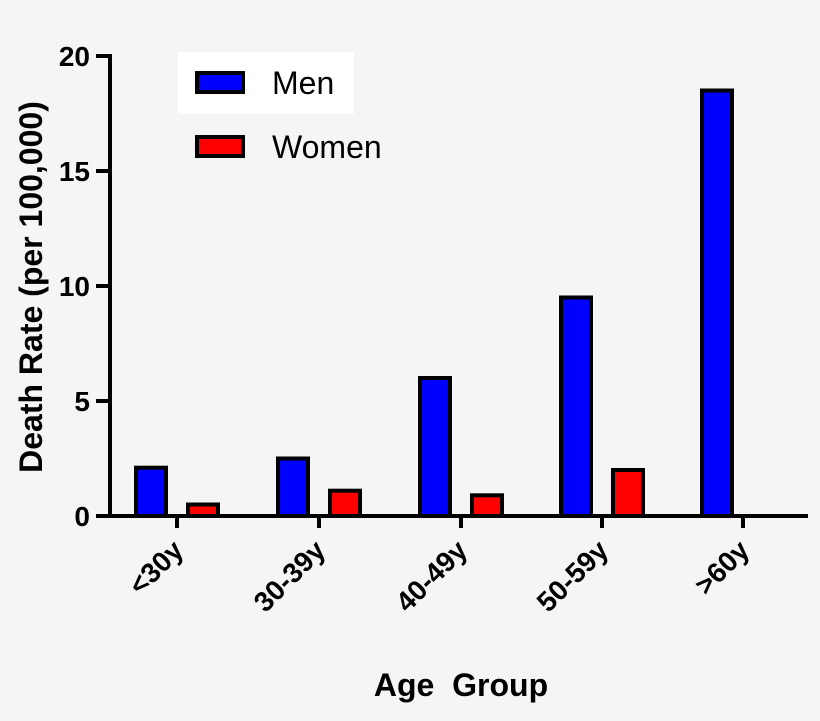 The height and width of the screenshot is (721, 820). I want to click on y-tick-label-5: 5, so click(82, 401).